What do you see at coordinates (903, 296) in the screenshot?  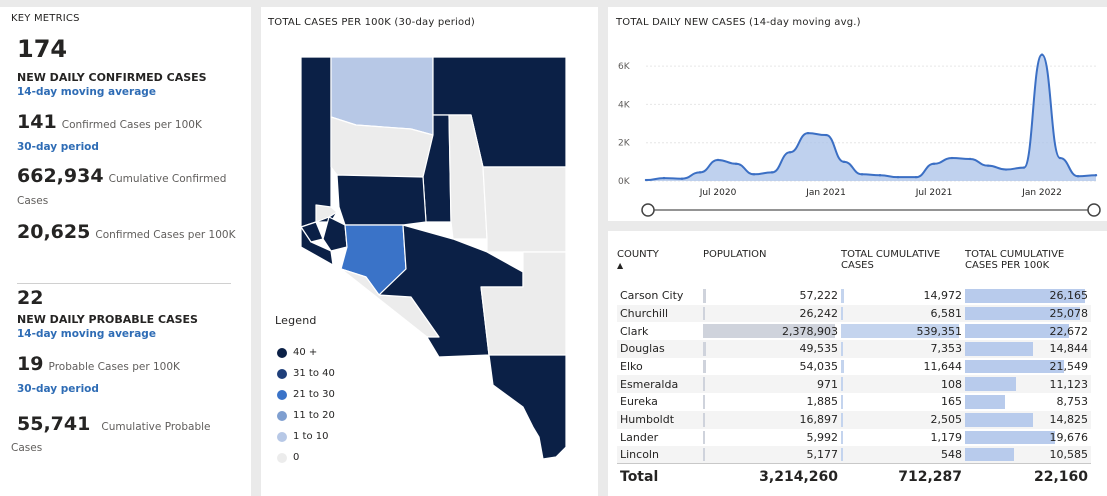 I see `cell-cases: 14,972` at bounding box center [903, 296].